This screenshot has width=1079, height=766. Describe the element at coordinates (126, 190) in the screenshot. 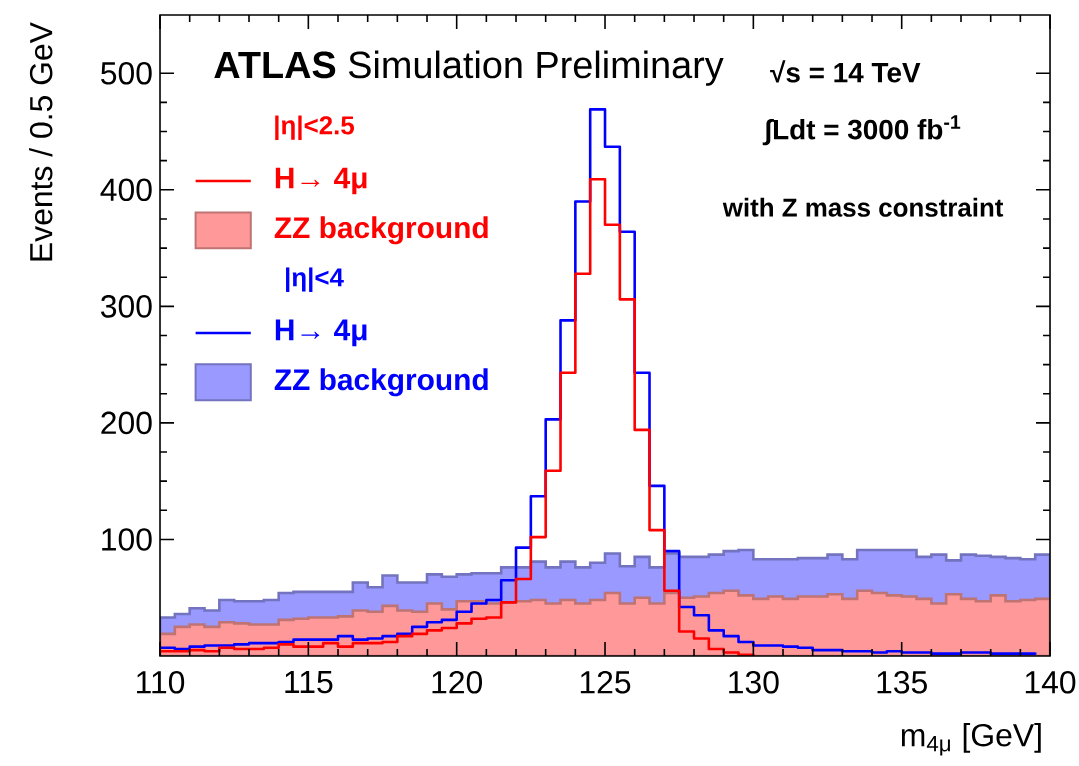

I see `y-tick-label: 400` at that location.